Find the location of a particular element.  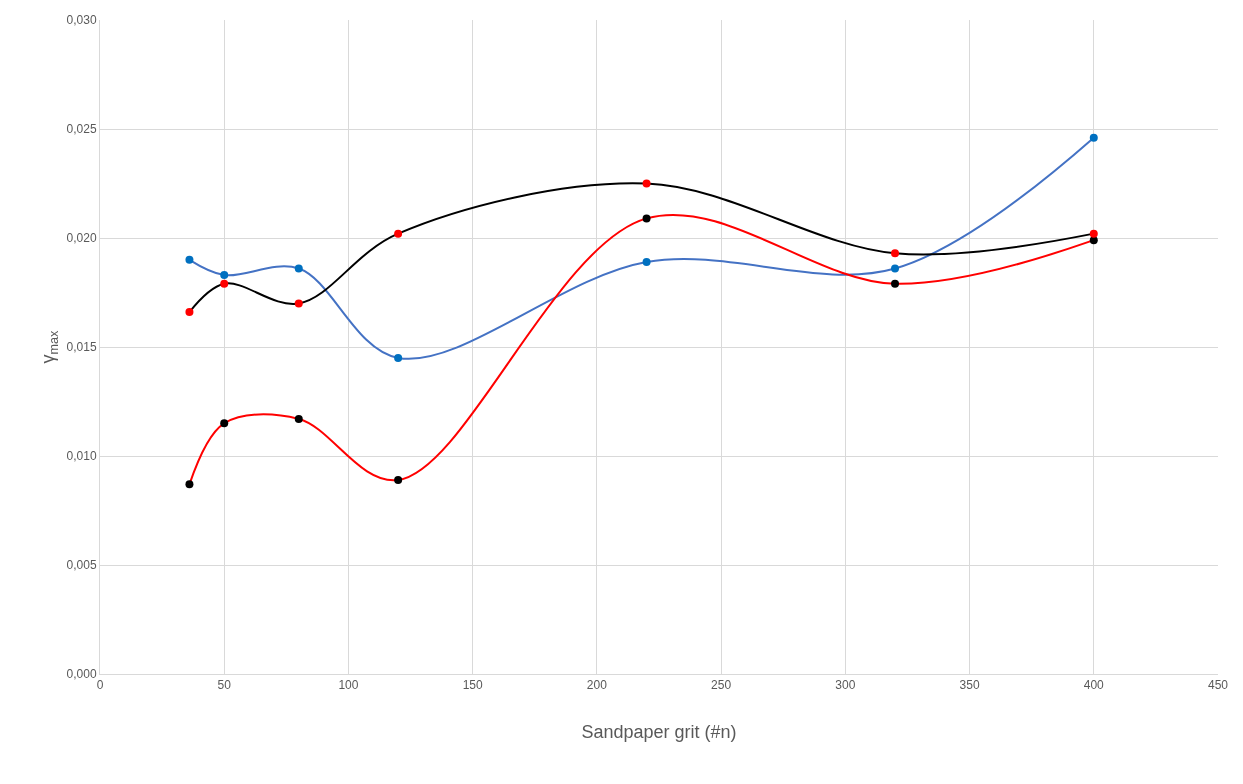

y-tick-label: 0,025 is located at coordinates (81, 129).